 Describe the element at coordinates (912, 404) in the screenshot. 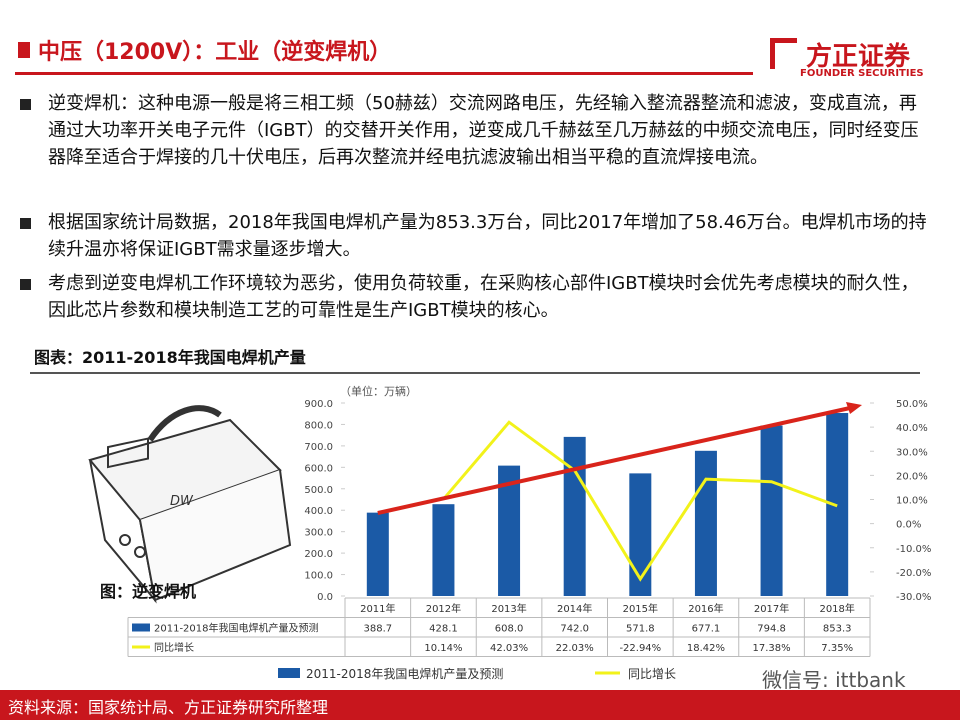

I see `y2-tick-label: 50.0%` at that location.